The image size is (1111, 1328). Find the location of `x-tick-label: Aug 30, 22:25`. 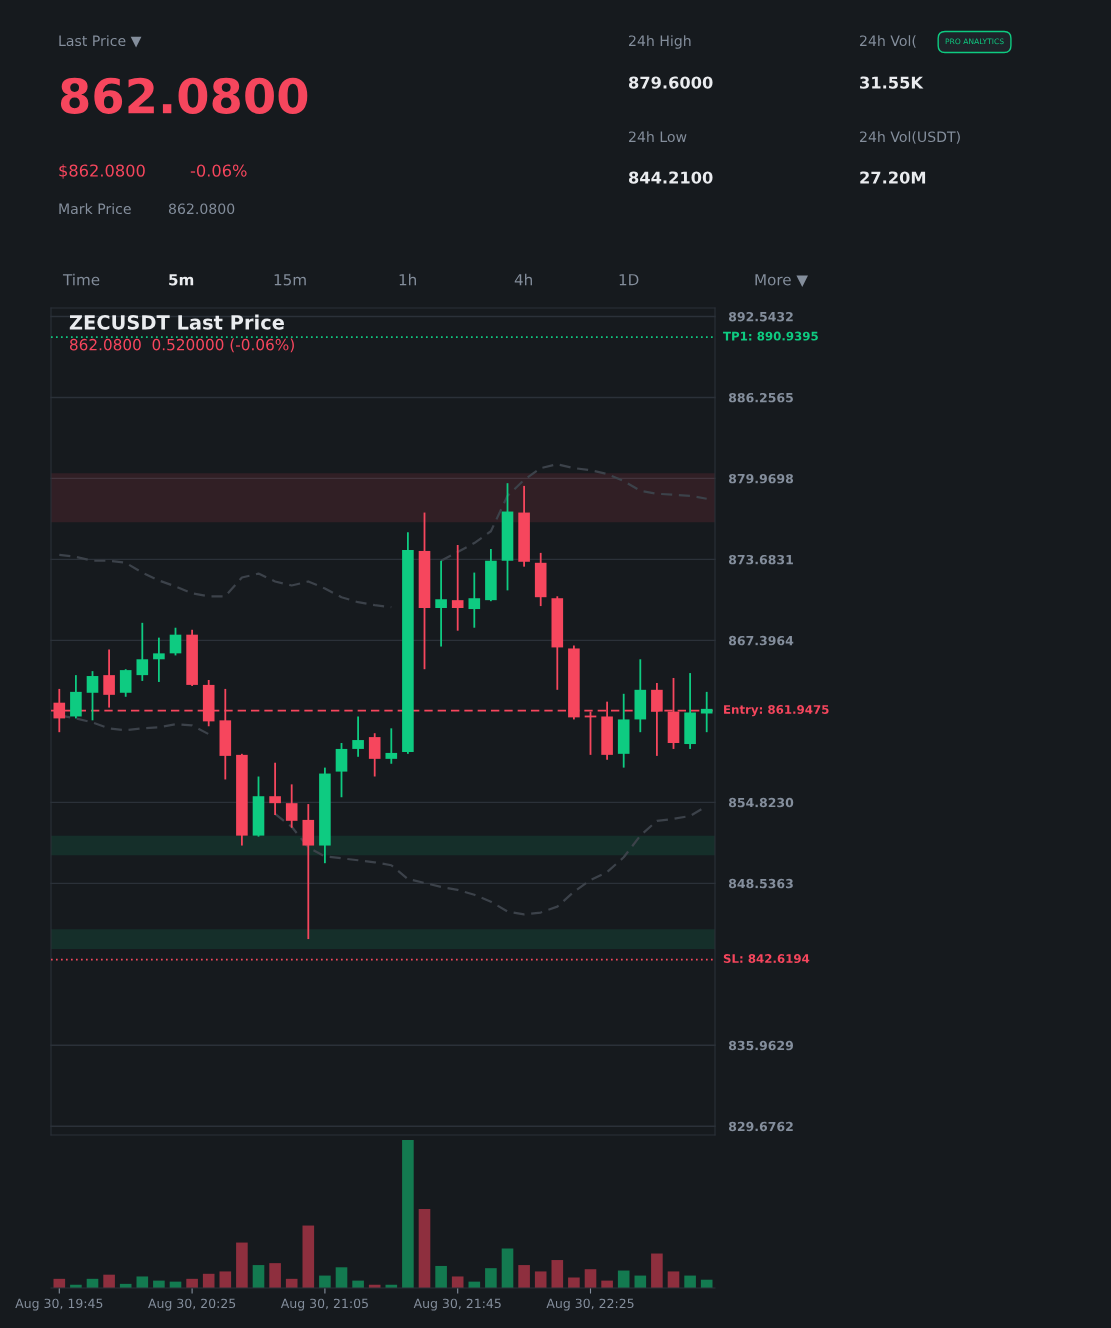

x-tick-label: Aug 30, 22:25 is located at coordinates (590, 1304).